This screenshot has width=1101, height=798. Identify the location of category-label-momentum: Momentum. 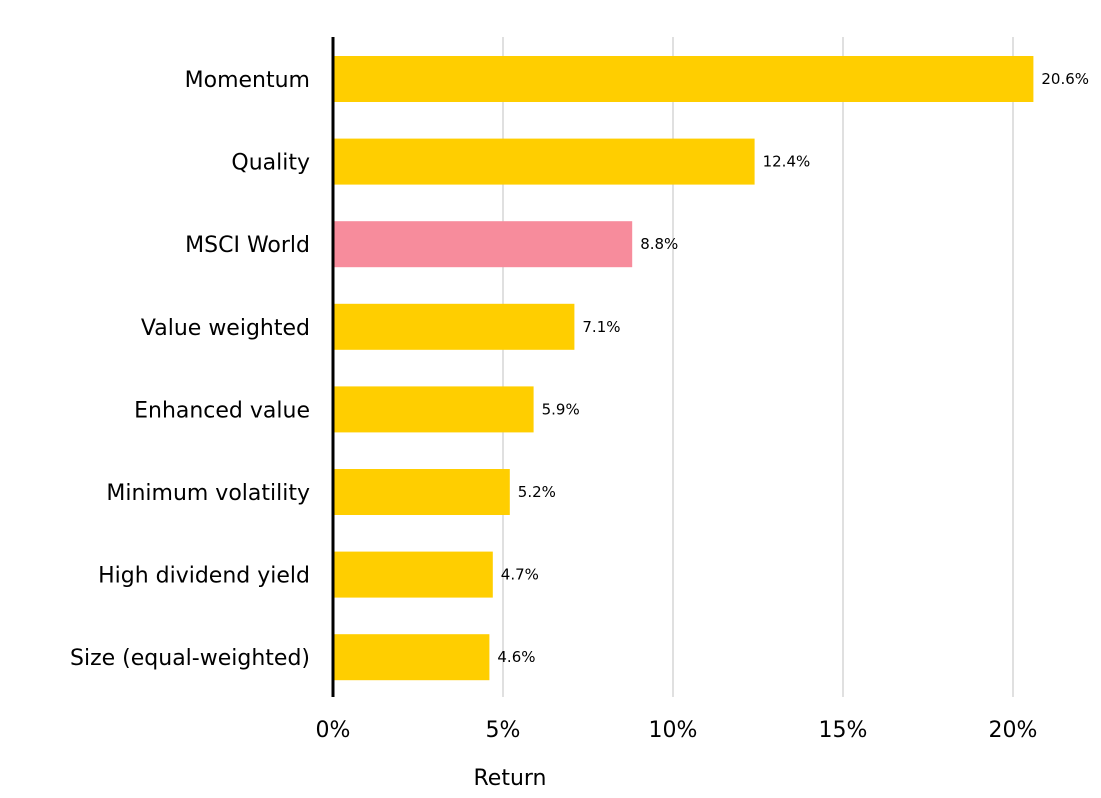
(247, 80).